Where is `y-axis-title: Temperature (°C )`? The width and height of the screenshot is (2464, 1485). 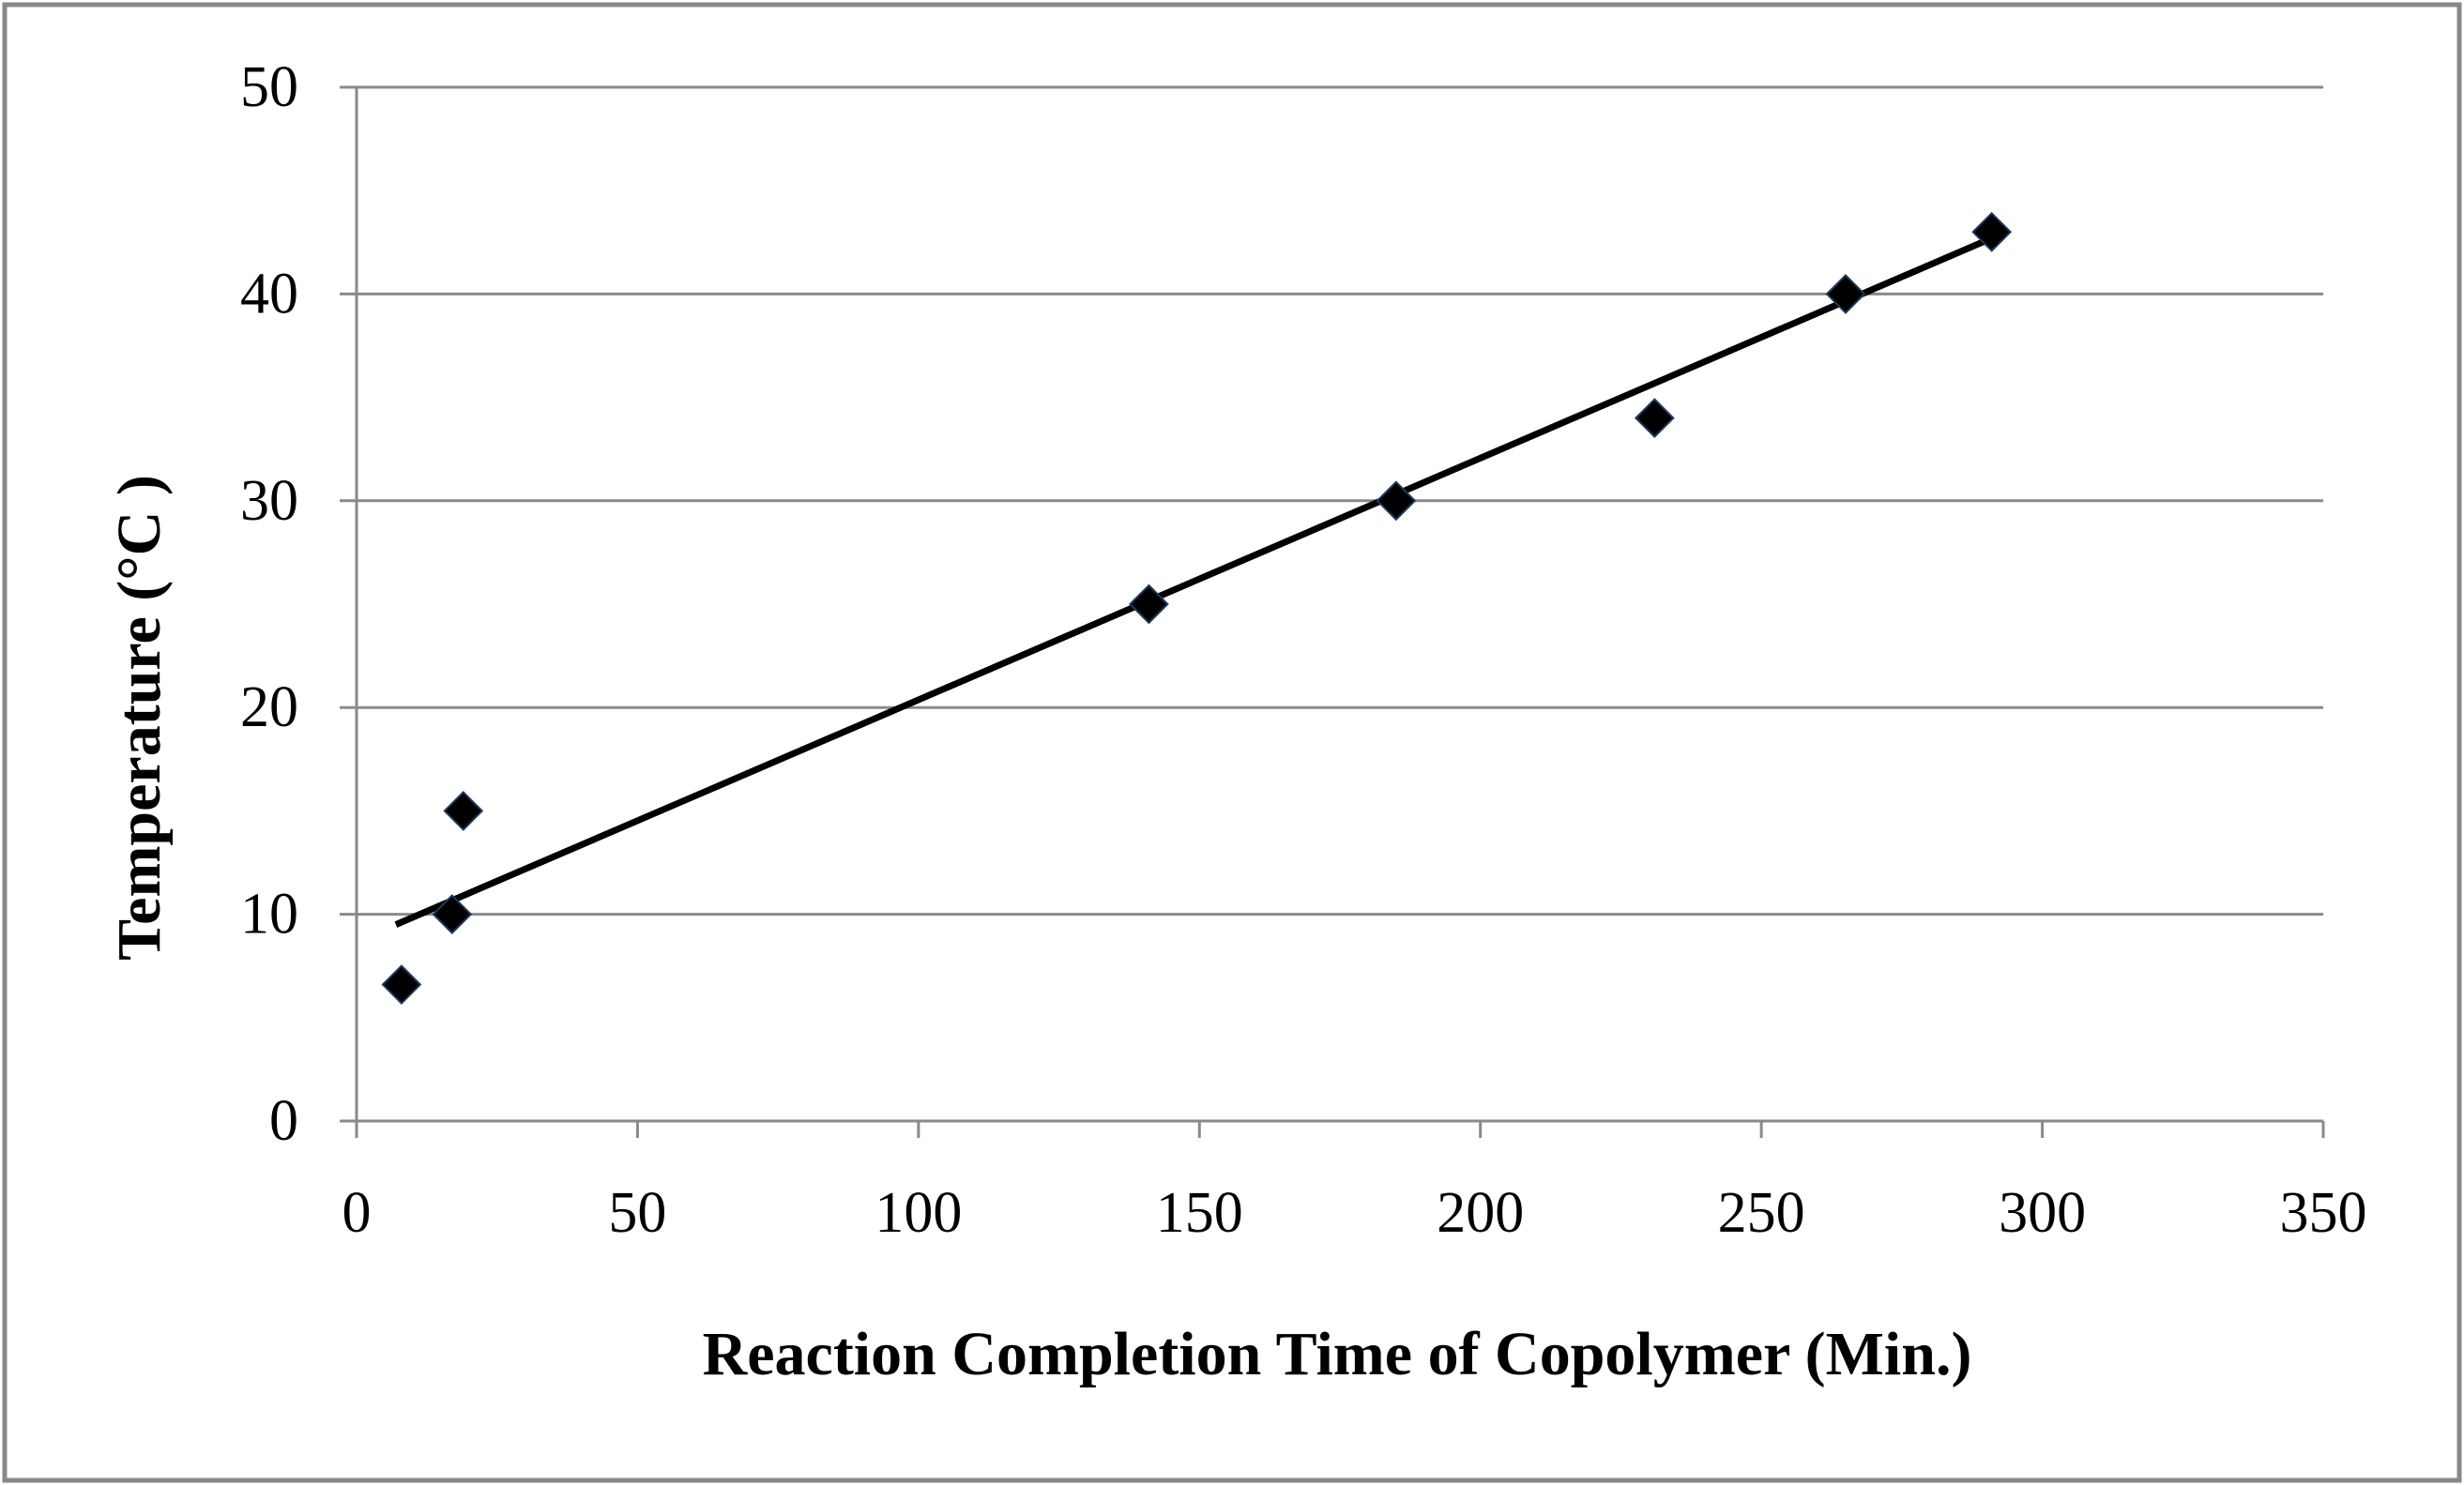 y-axis-title: Temperature (°C ) is located at coordinates (139, 718).